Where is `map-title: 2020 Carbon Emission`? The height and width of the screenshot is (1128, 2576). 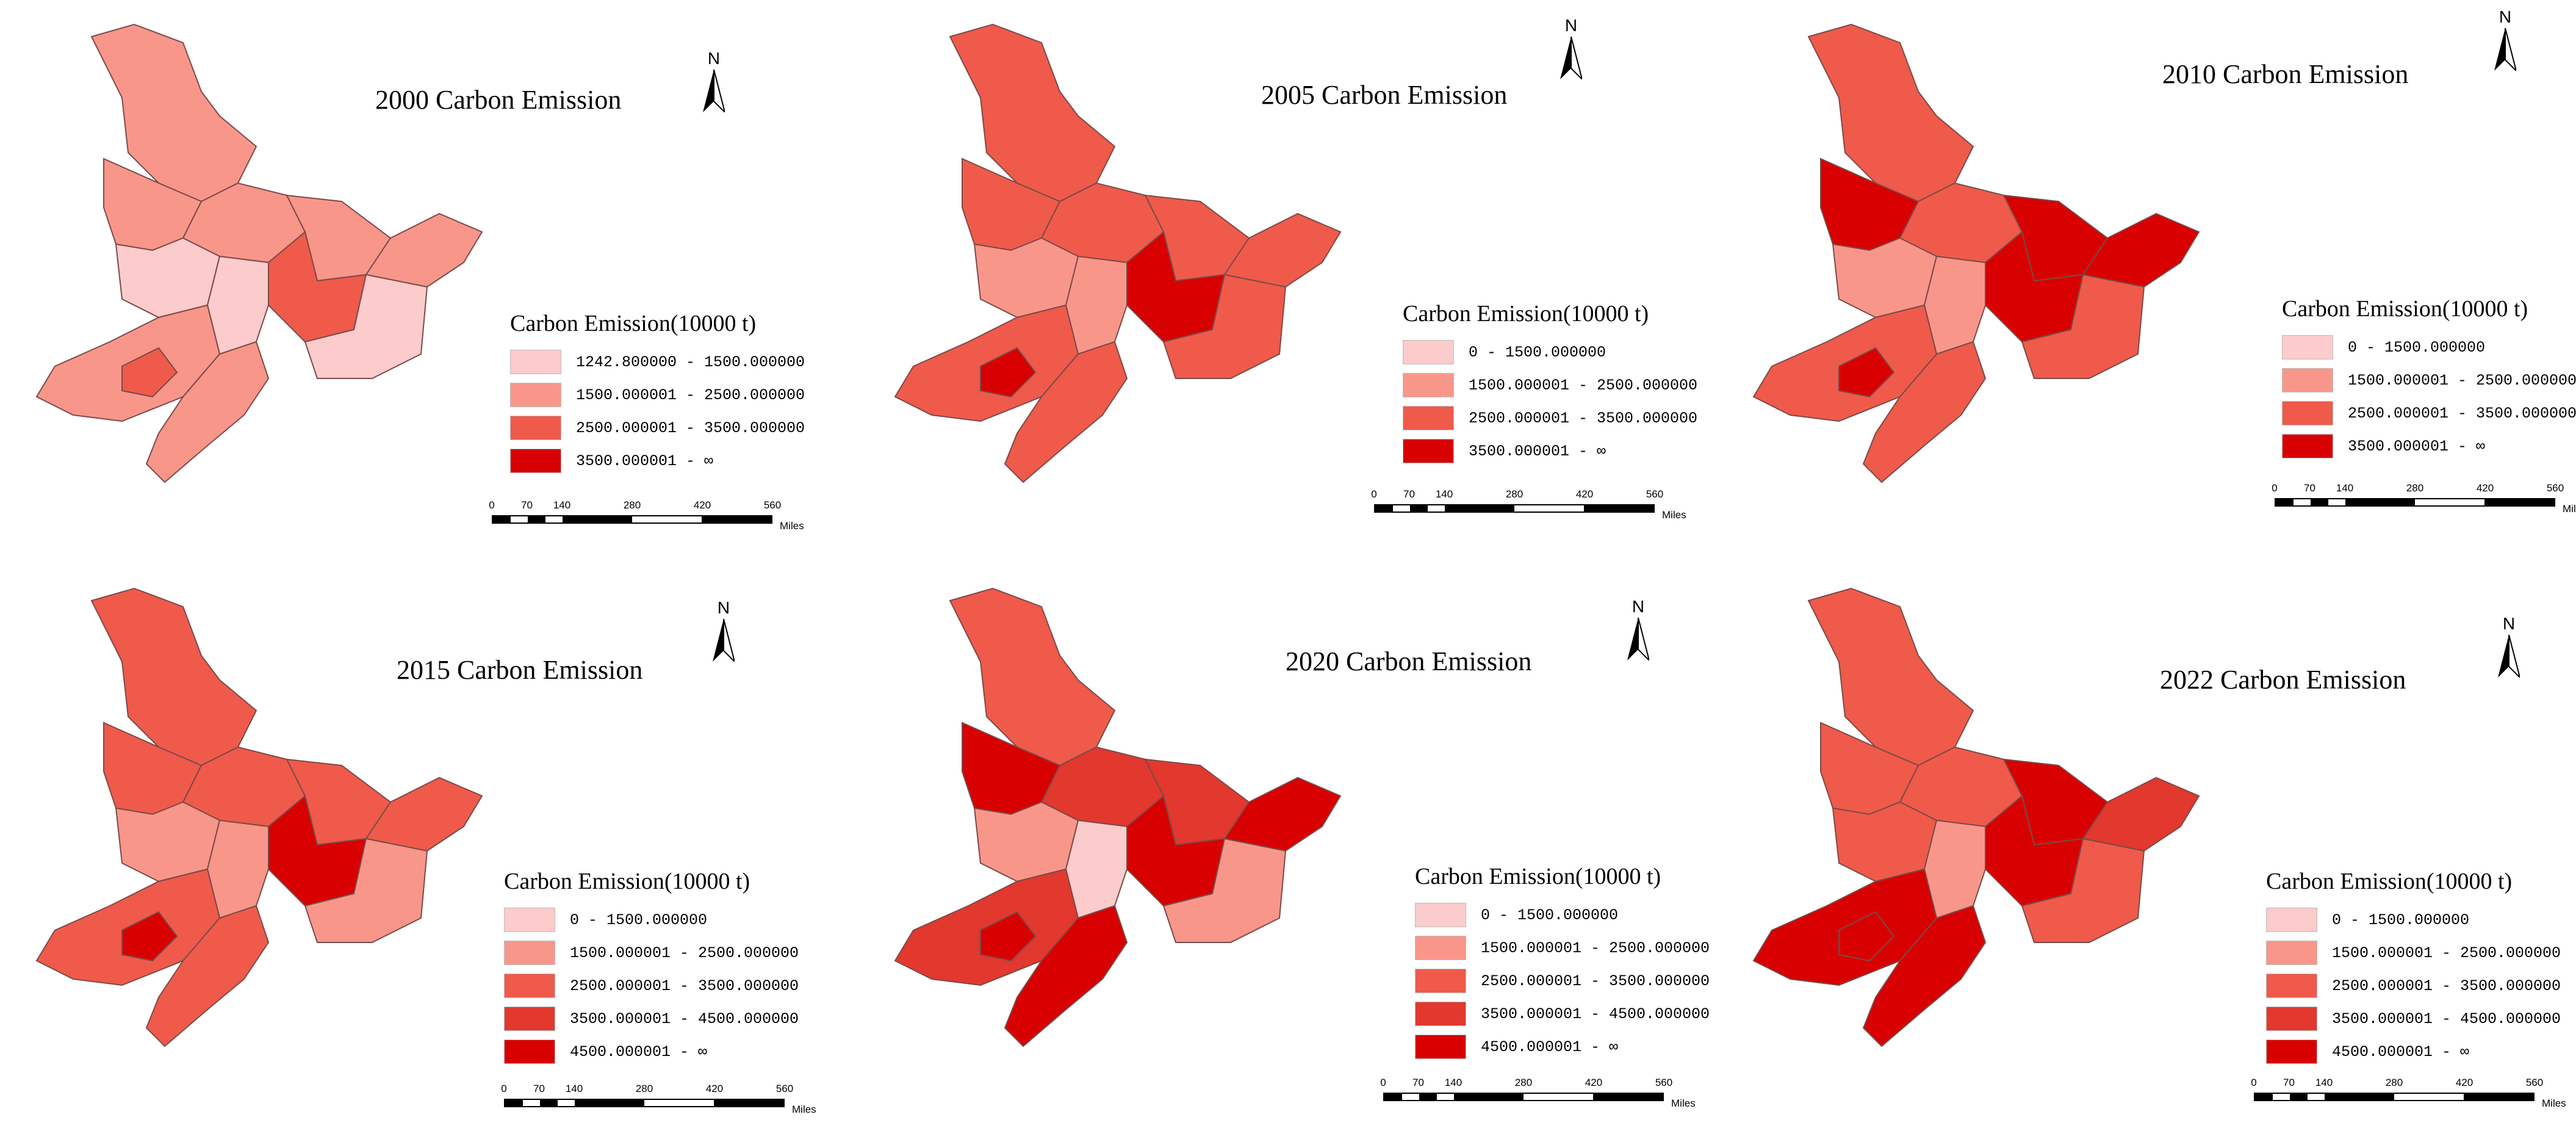 map-title: 2020 Carbon Emission is located at coordinates (1409, 661).